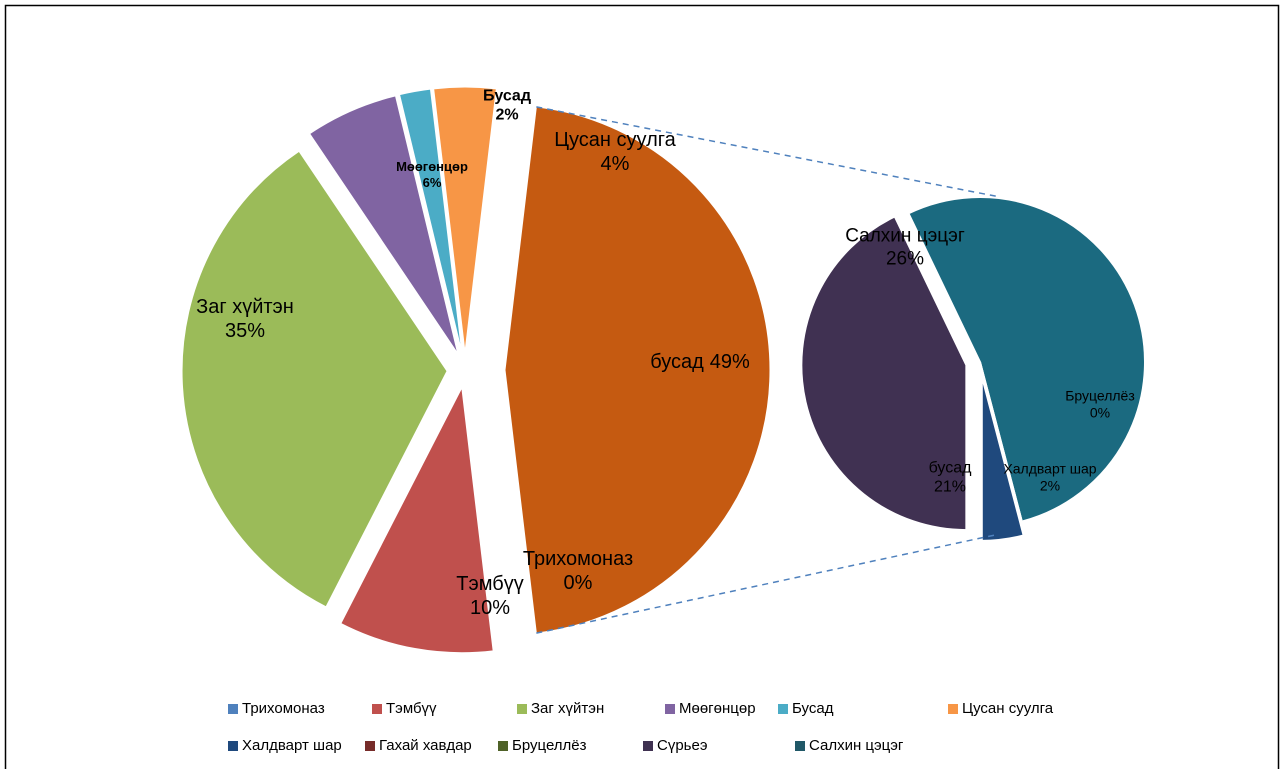 The height and width of the screenshot is (769, 1285). What do you see at coordinates (905, 258) in the screenshot?
I see `data-label-value: 26%` at bounding box center [905, 258].